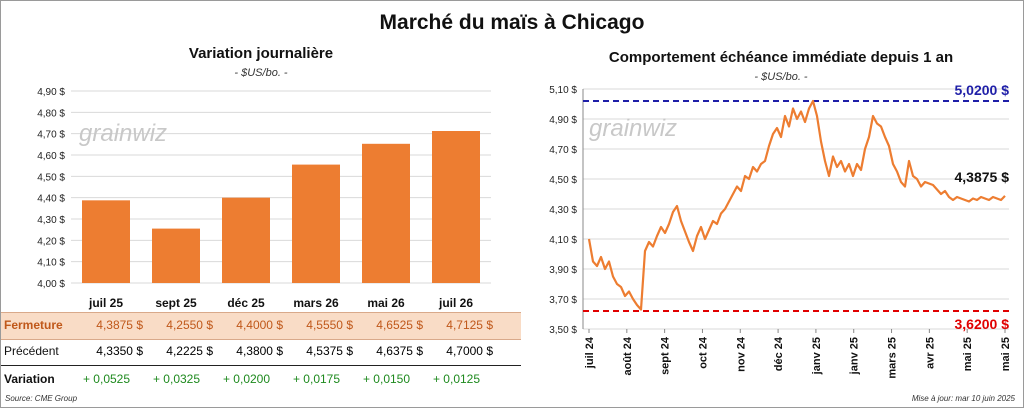 Image resolution: width=1024 pixels, height=408 pixels. What do you see at coordinates (893, 358) in the screenshot?
I see `x-tick-label: mars 25` at bounding box center [893, 358].